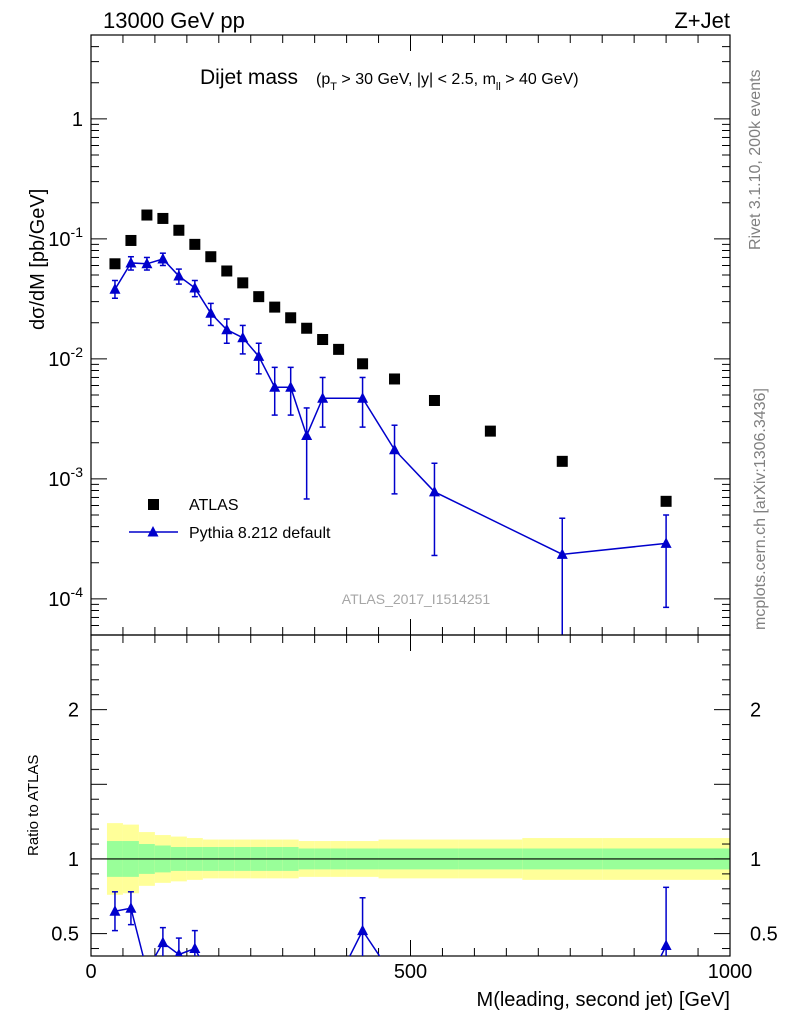 This screenshot has width=786, height=1024. What do you see at coordinates (603, 1000) in the screenshot?
I see `x-axis-label: M(leading, second jet) [GeV]` at bounding box center [603, 1000].